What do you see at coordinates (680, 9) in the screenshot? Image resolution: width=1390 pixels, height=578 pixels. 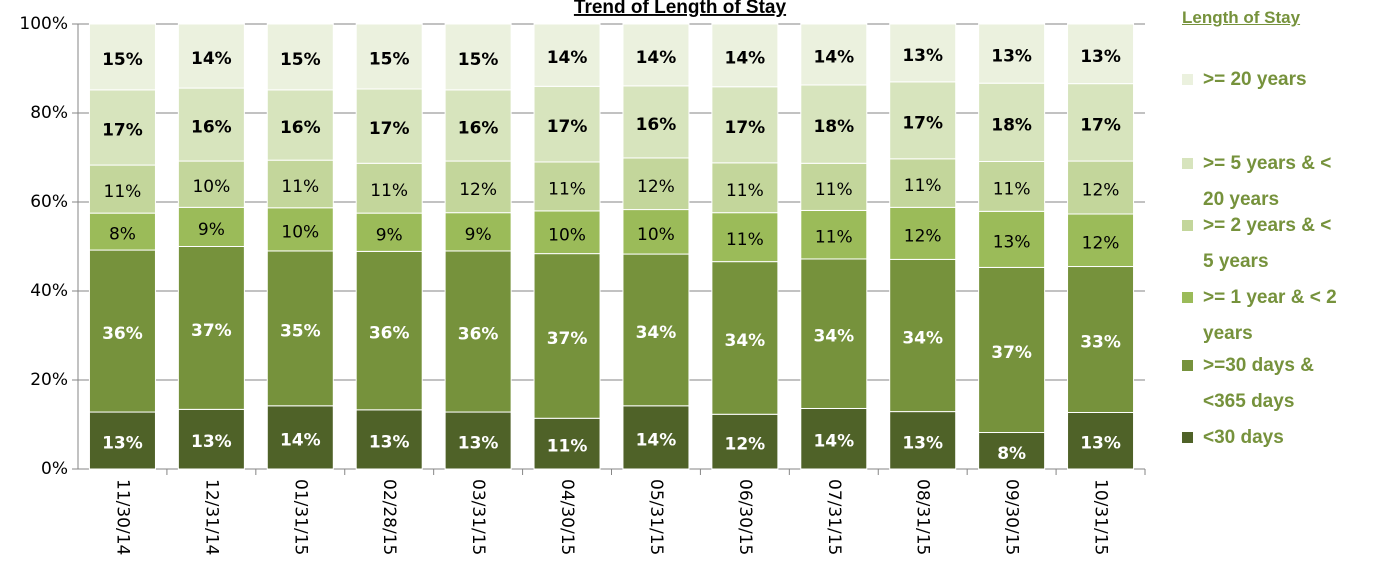 I see `chart-title: Trend of Length of Stay` at bounding box center [680, 9].